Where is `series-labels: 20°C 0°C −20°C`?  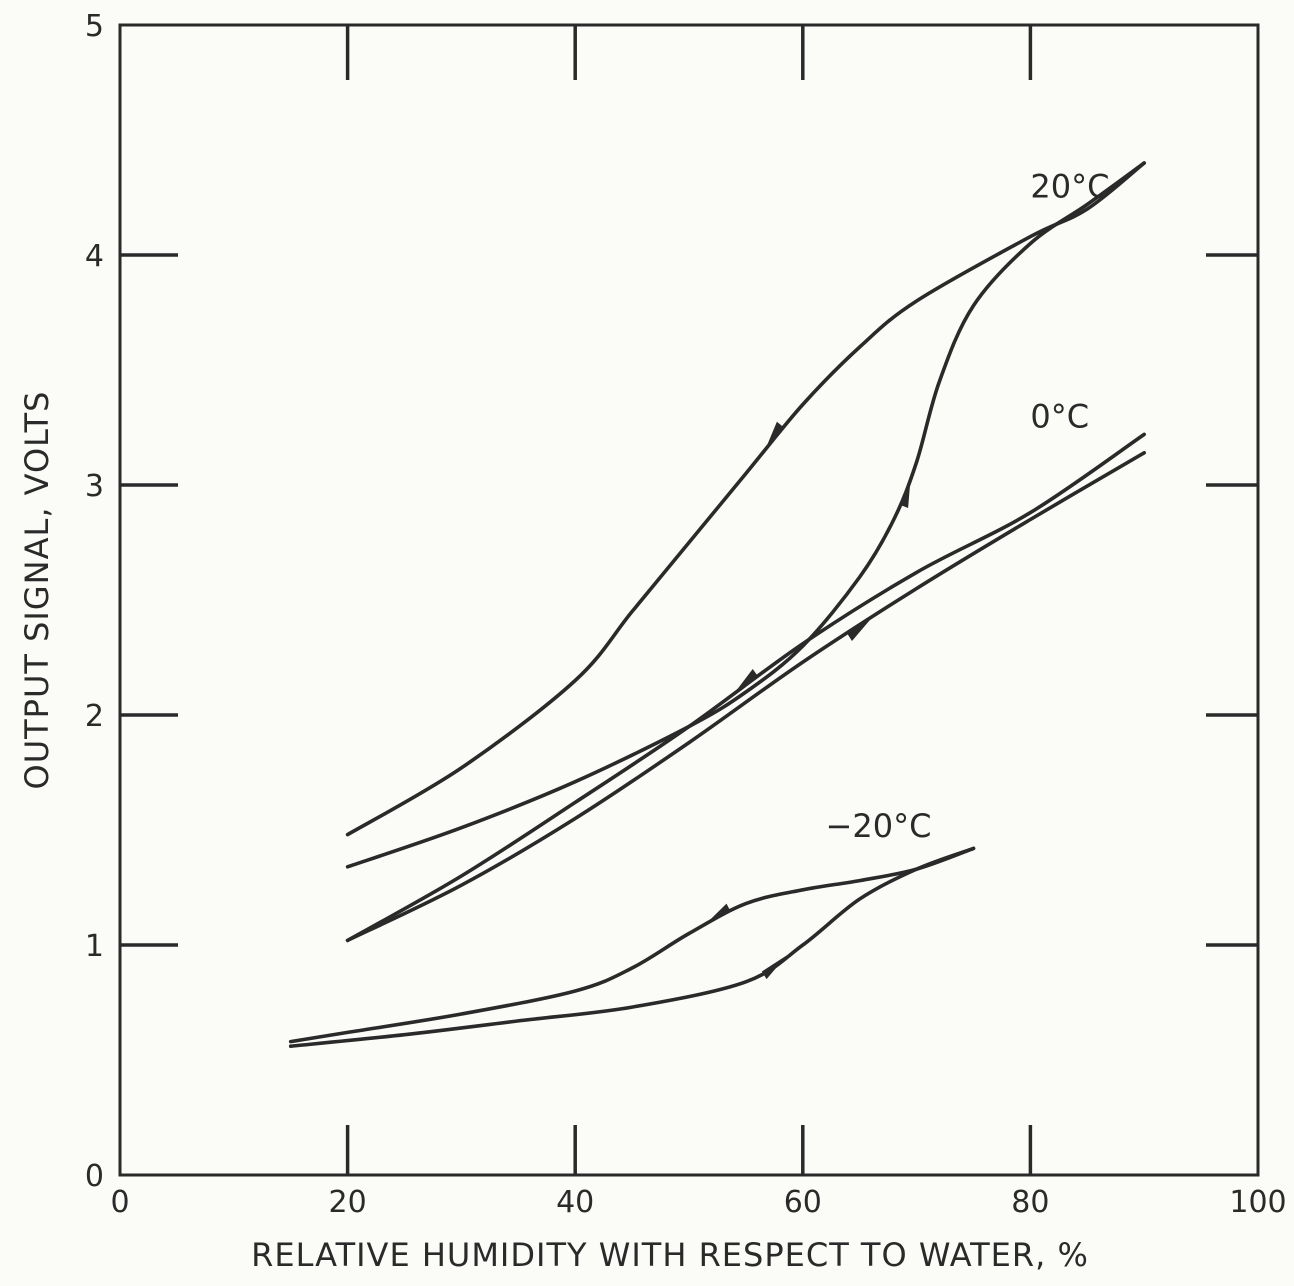 series-labels: 20°C 0°C −20°C is located at coordinates (968, 506).